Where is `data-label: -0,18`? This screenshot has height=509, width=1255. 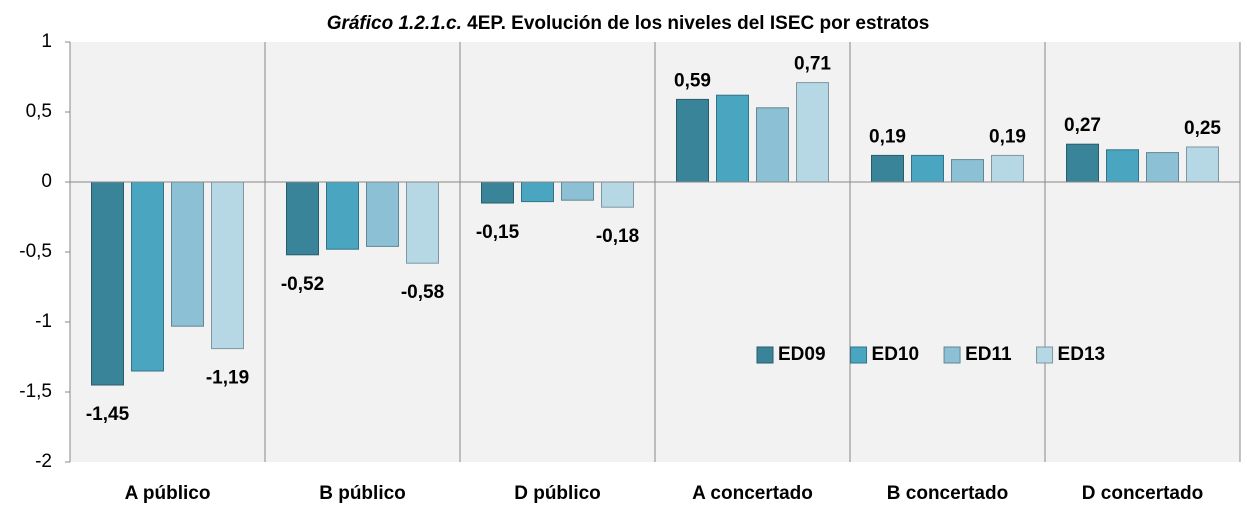 data-label: -0,18 is located at coordinates (617, 236).